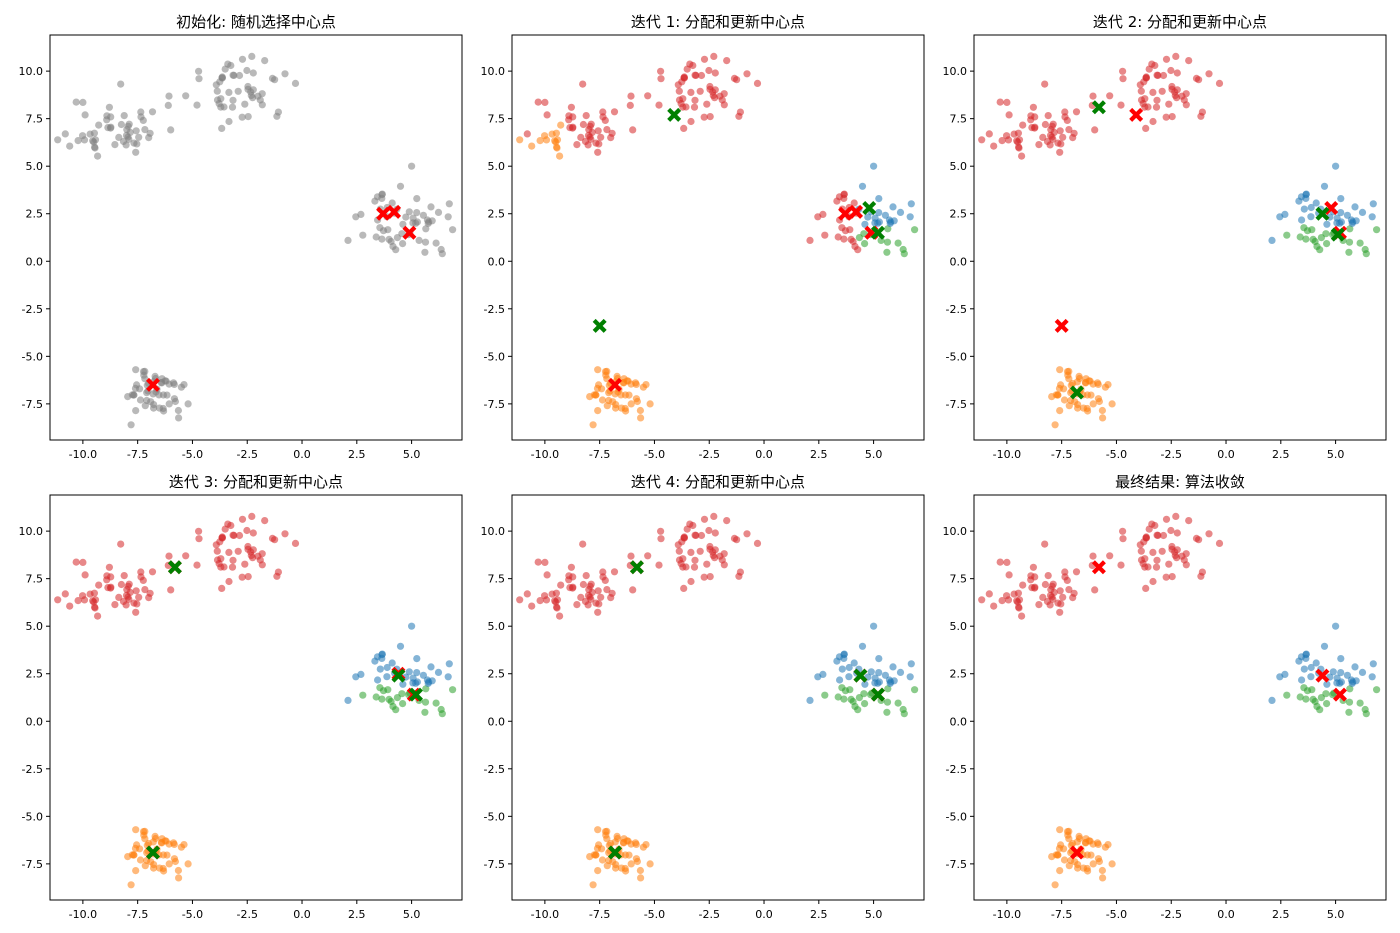  Describe the element at coordinates (956, 816) in the screenshot. I see `y-tick-label: -5.0` at that location.